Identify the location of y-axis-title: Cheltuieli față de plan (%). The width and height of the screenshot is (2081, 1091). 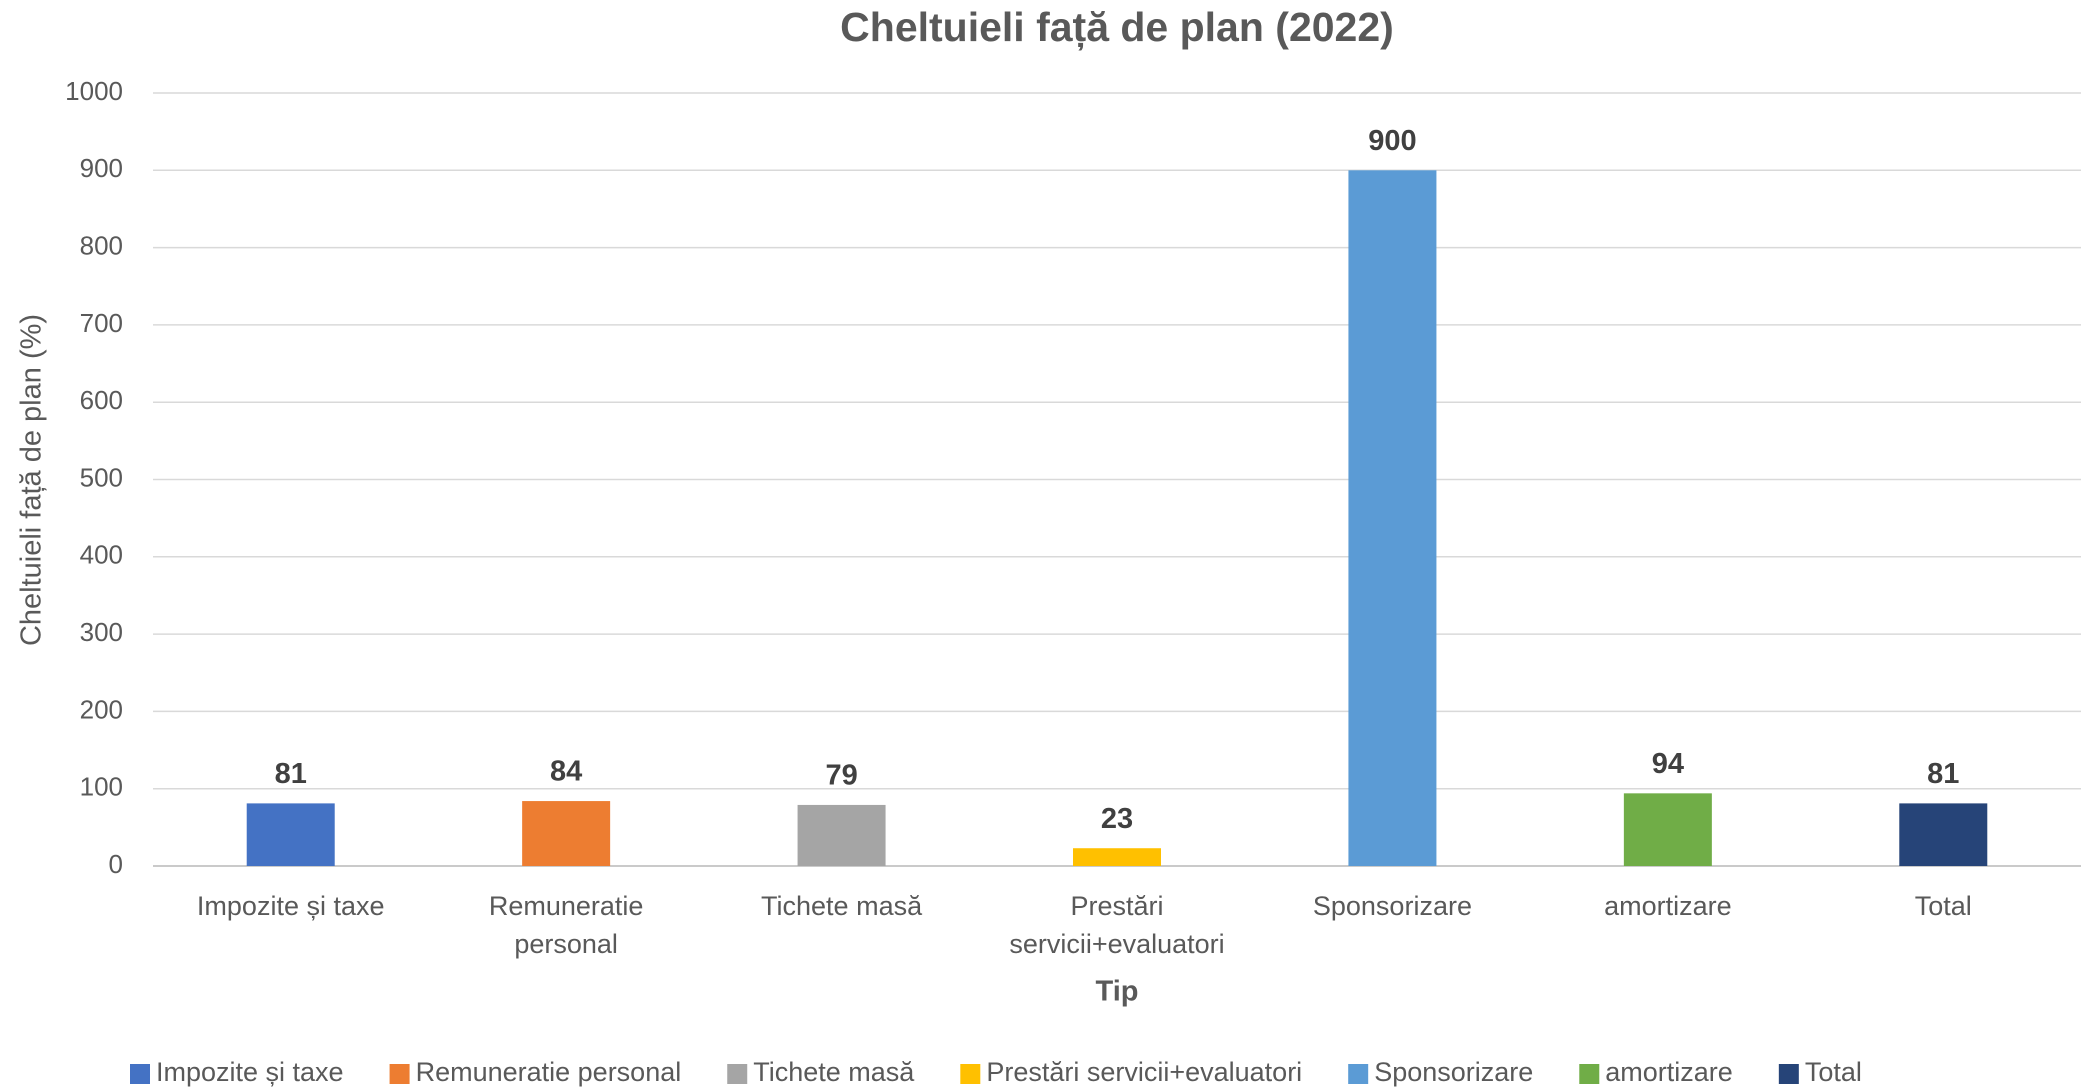
(32, 480).